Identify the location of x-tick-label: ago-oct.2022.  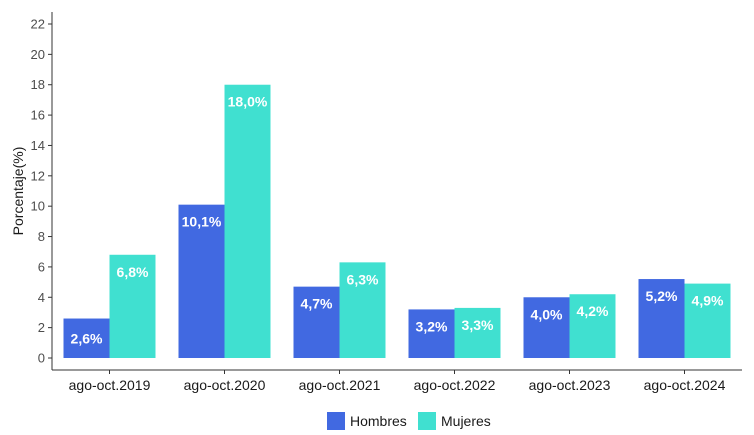
(455, 385).